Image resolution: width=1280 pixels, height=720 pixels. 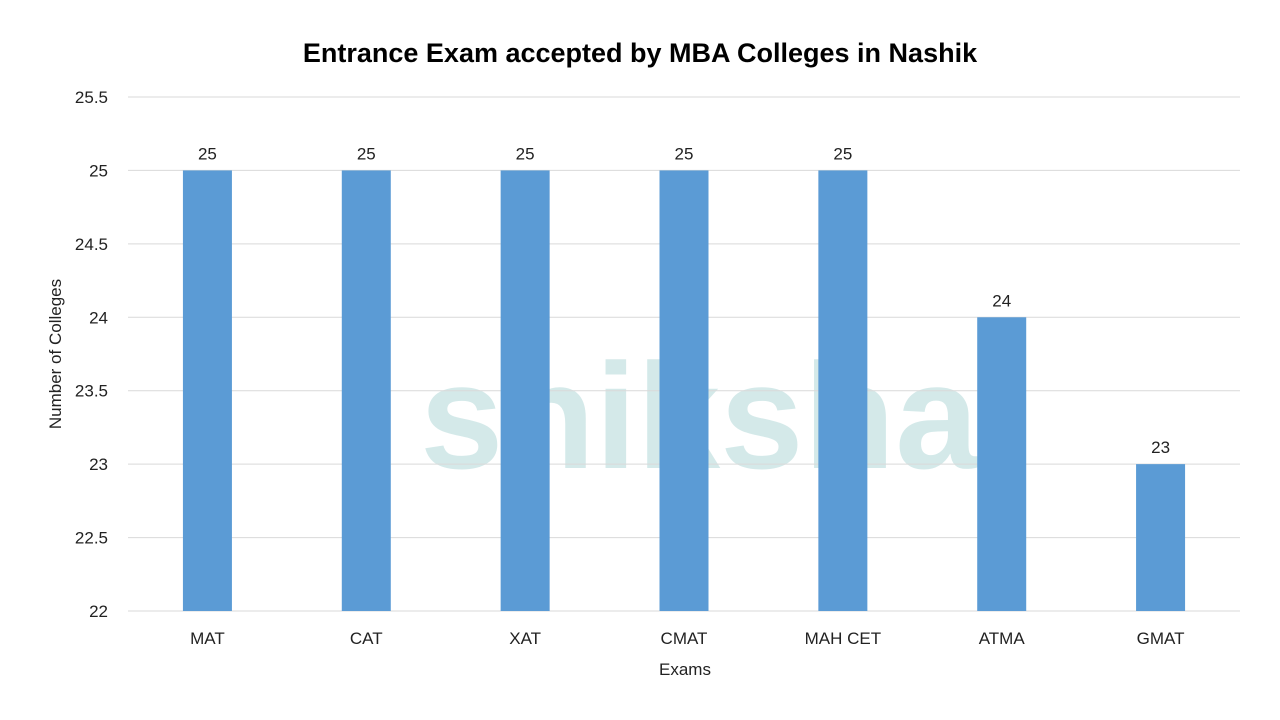 What do you see at coordinates (98, 464) in the screenshot?
I see `y-tick-label: 23` at bounding box center [98, 464].